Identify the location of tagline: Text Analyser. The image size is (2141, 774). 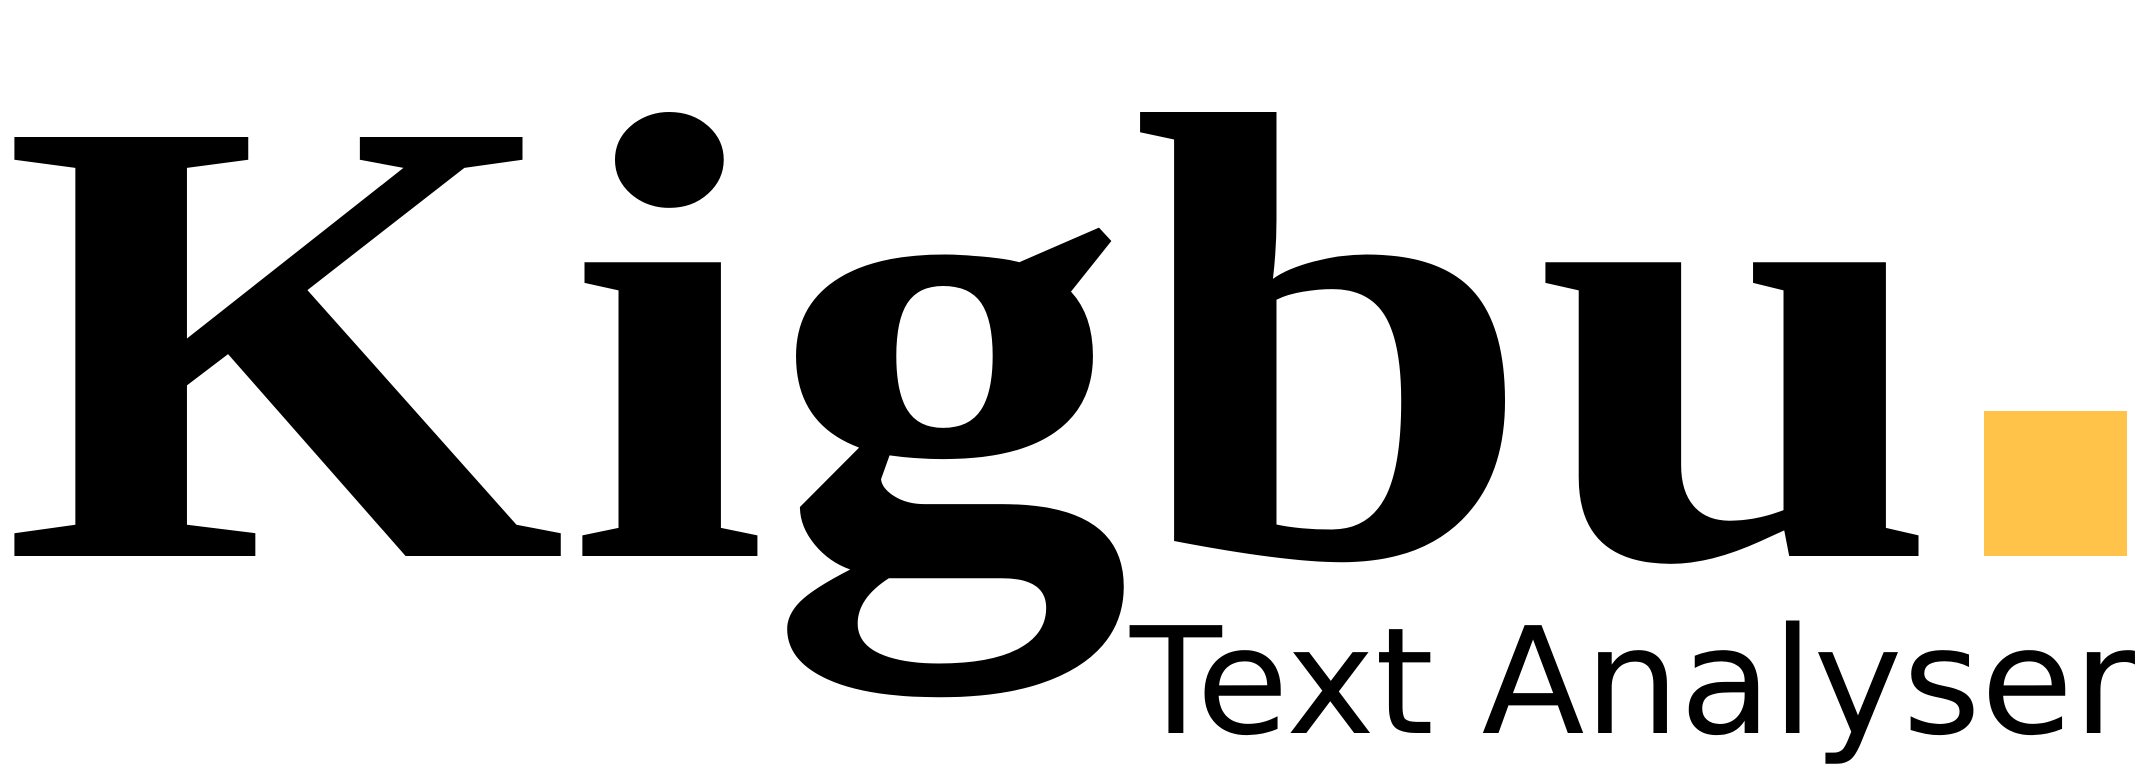
(1632, 682).